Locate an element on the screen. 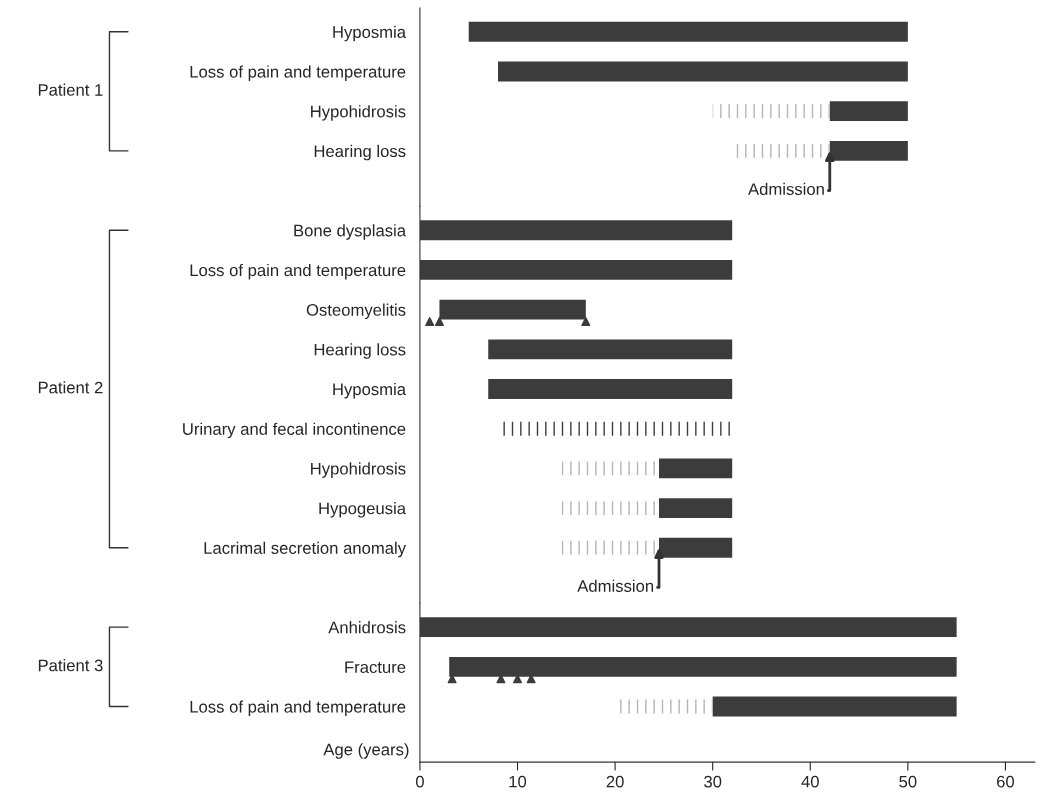  x-axis-title: Age (years) is located at coordinates (366, 751).